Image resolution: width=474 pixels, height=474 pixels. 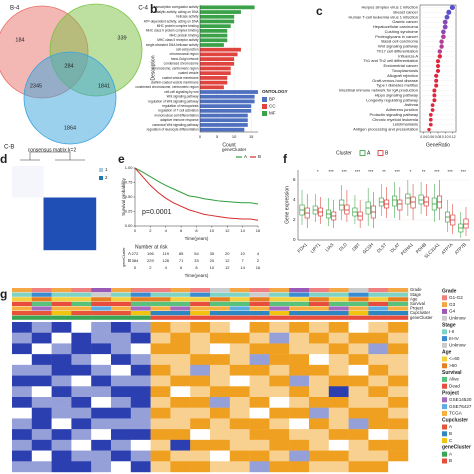 What do you see at coordinates (452, 304) in the screenshot?
I see `legend-label: G3` at bounding box center [452, 304].